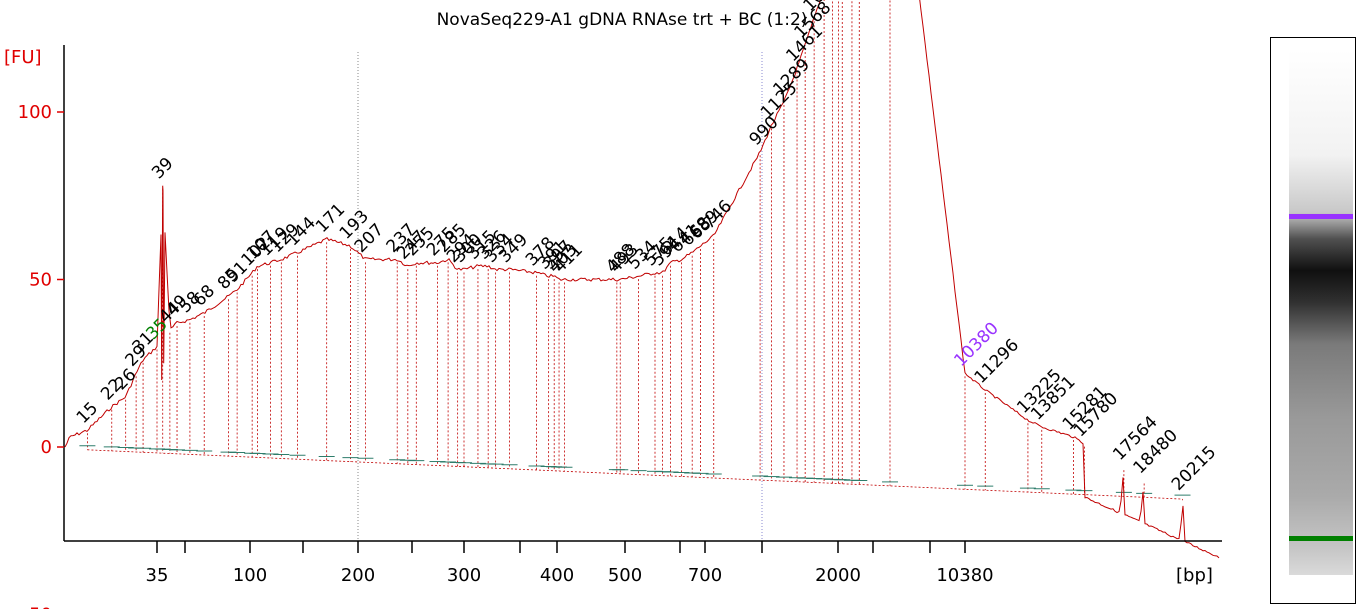  What do you see at coordinates (250, 575) in the screenshot?
I see `x-tick-label: 100` at bounding box center [250, 575].